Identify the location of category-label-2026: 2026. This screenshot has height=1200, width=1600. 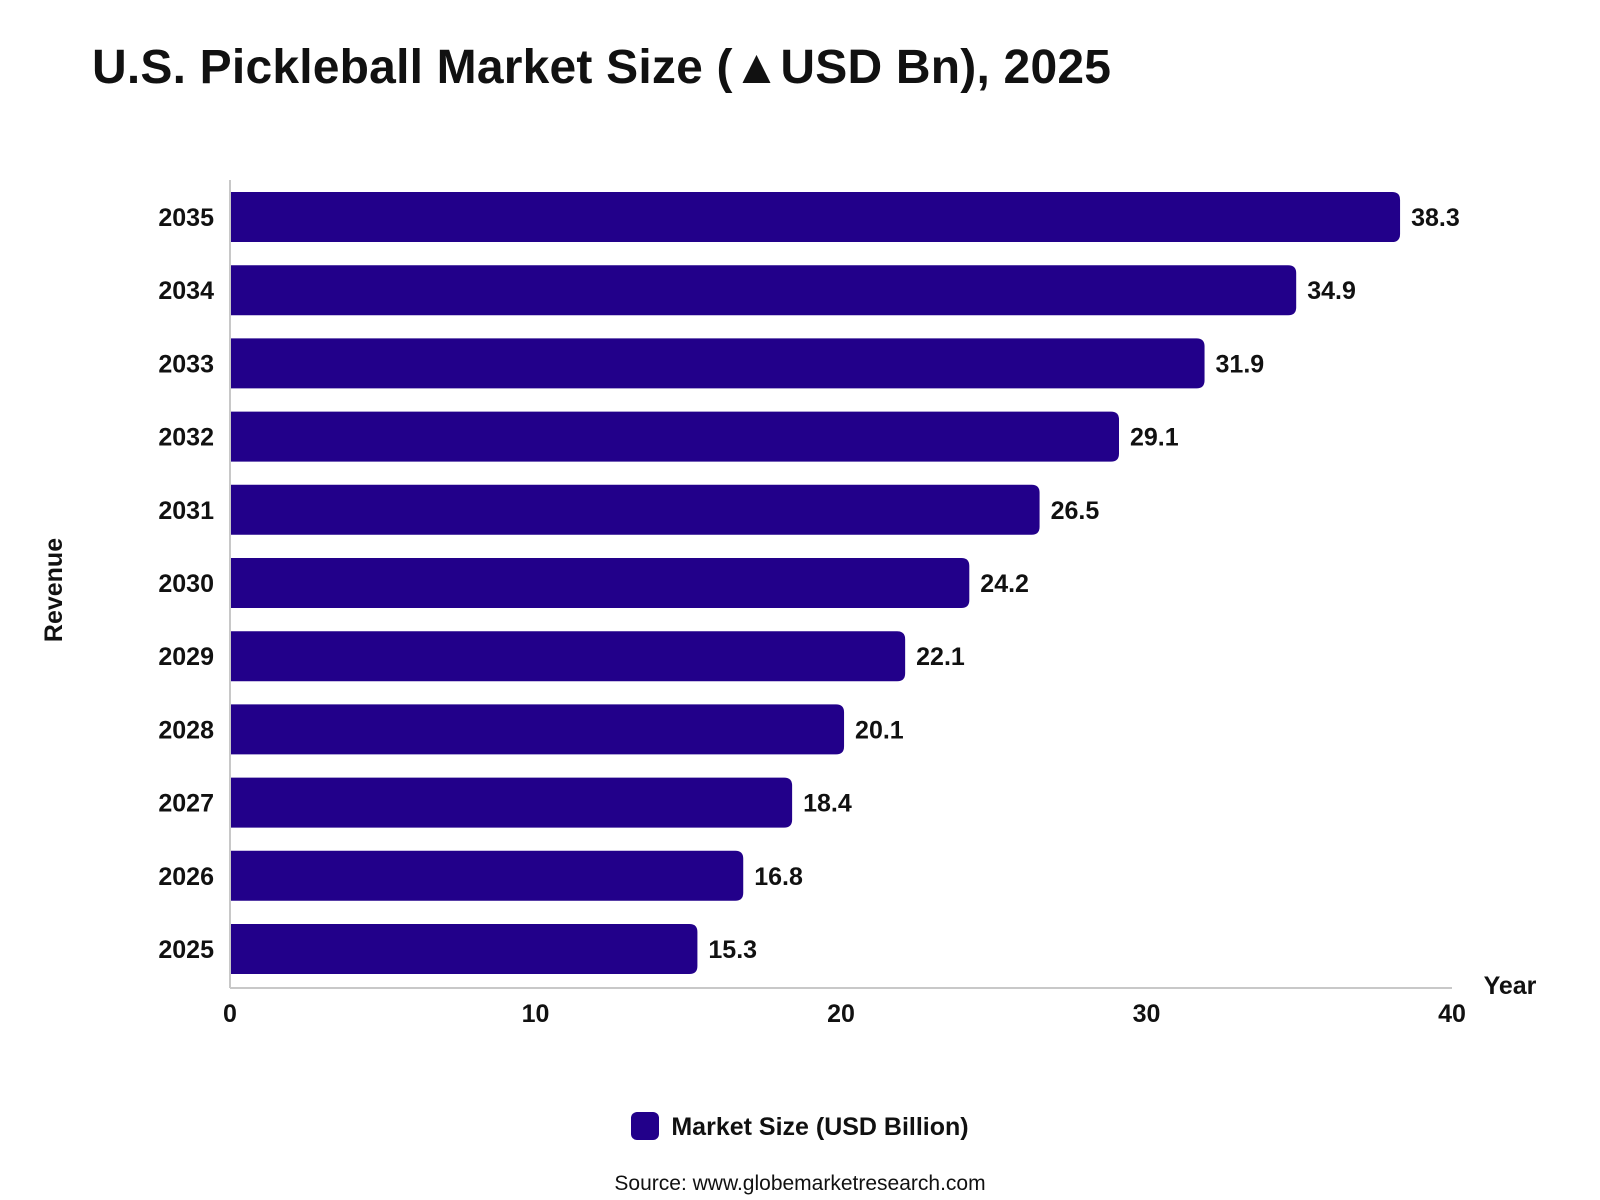
(186, 877).